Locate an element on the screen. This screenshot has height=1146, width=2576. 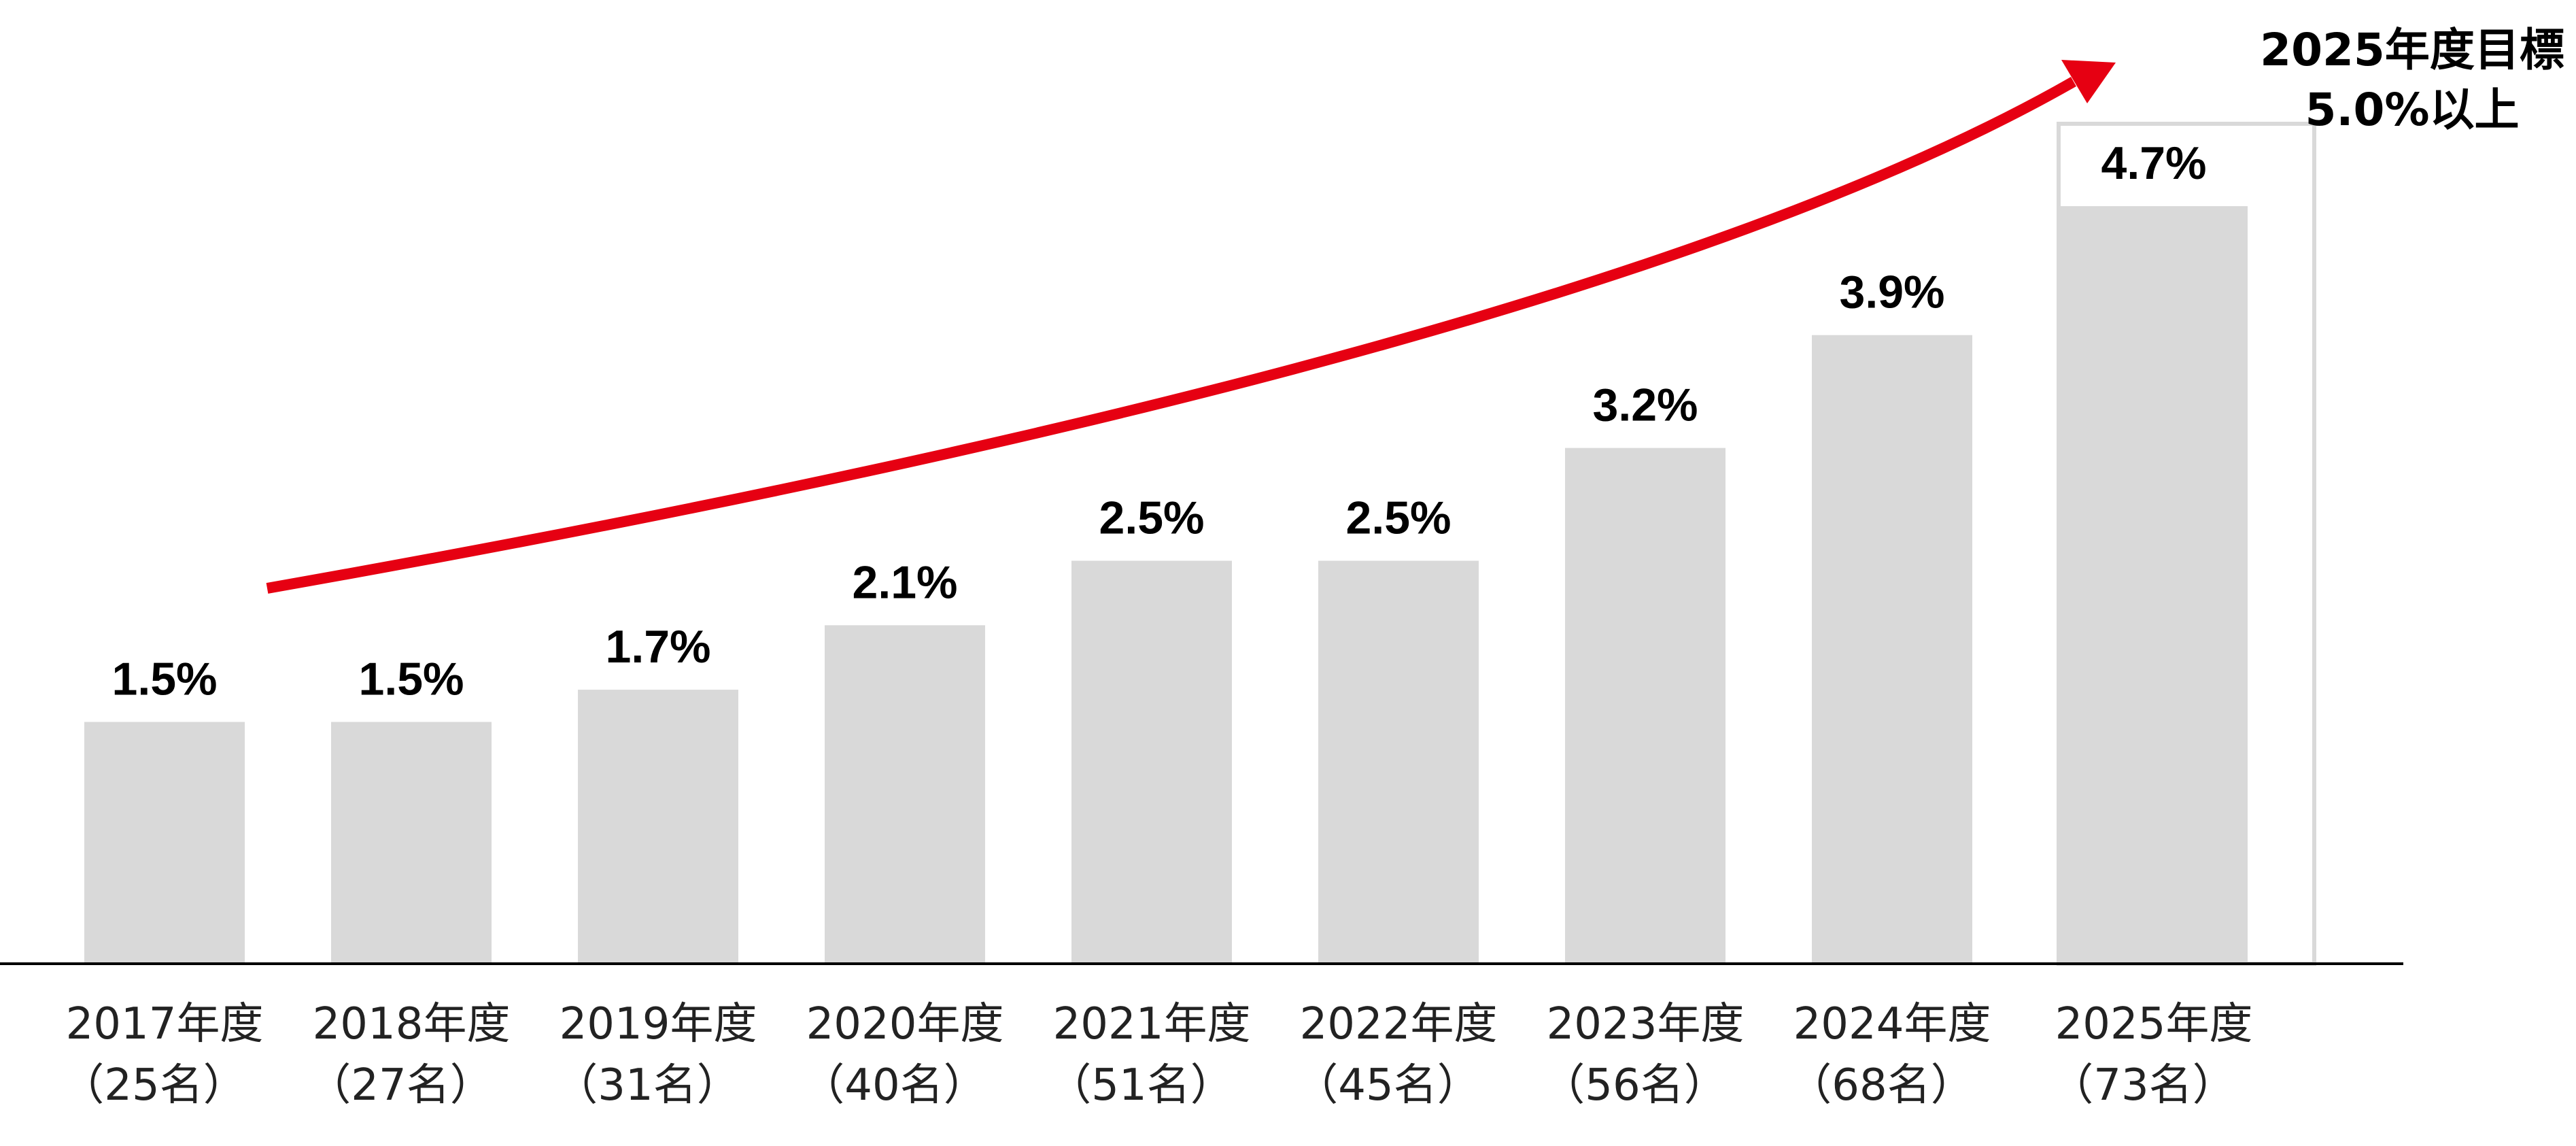
x-tick-label: 2025年度 is located at coordinates (2154, 1024).